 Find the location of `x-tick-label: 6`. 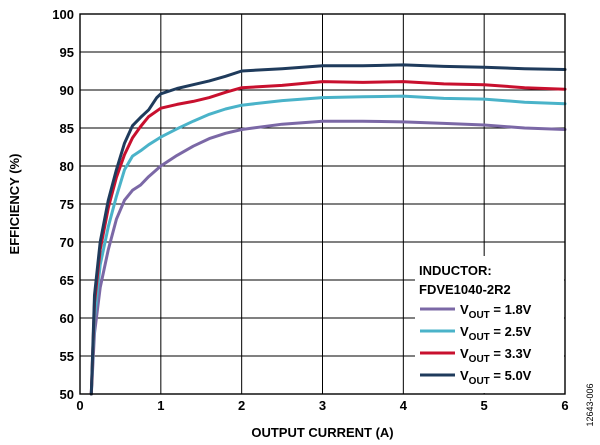

x-tick-label: 6 is located at coordinates (564, 405).